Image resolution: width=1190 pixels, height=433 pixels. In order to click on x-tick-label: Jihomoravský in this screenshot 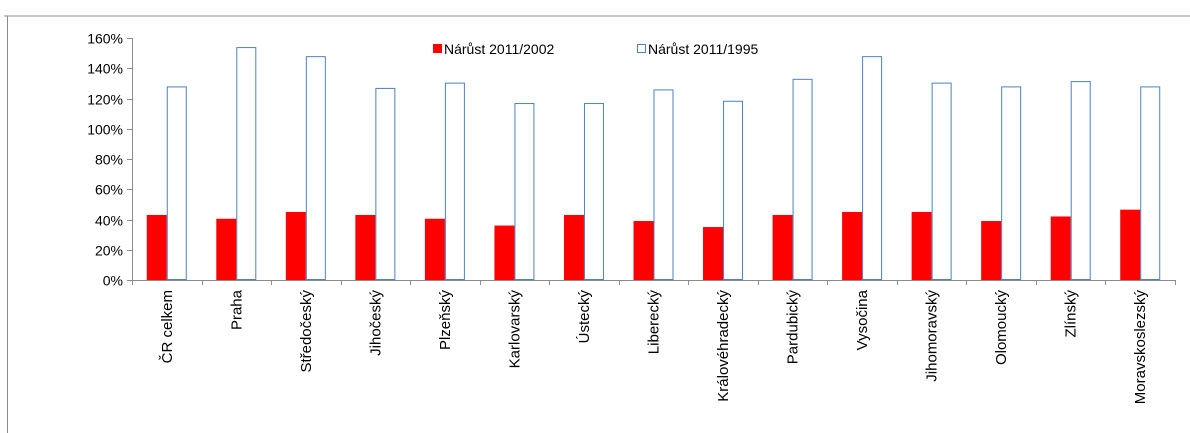, I will do `click(932, 336)`.